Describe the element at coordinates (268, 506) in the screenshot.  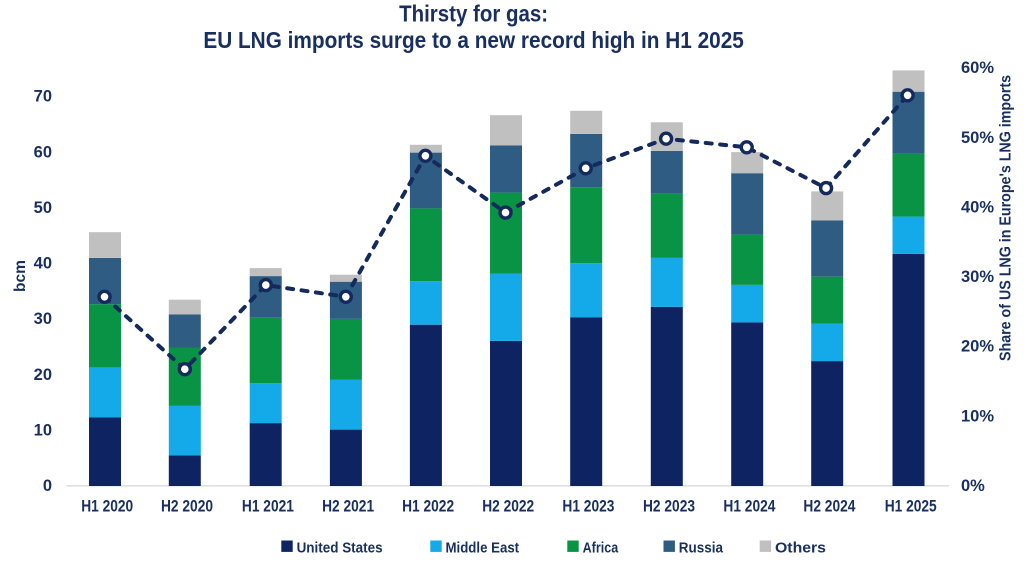
I see `svg-text: H1 2021` at that location.